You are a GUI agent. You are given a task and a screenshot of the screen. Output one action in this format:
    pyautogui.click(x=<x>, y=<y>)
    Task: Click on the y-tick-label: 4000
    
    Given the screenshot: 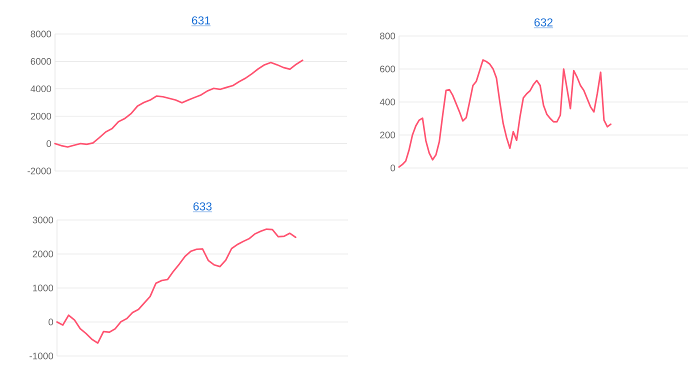 What is the action you would take?
    pyautogui.click(x=41, y=88)
    